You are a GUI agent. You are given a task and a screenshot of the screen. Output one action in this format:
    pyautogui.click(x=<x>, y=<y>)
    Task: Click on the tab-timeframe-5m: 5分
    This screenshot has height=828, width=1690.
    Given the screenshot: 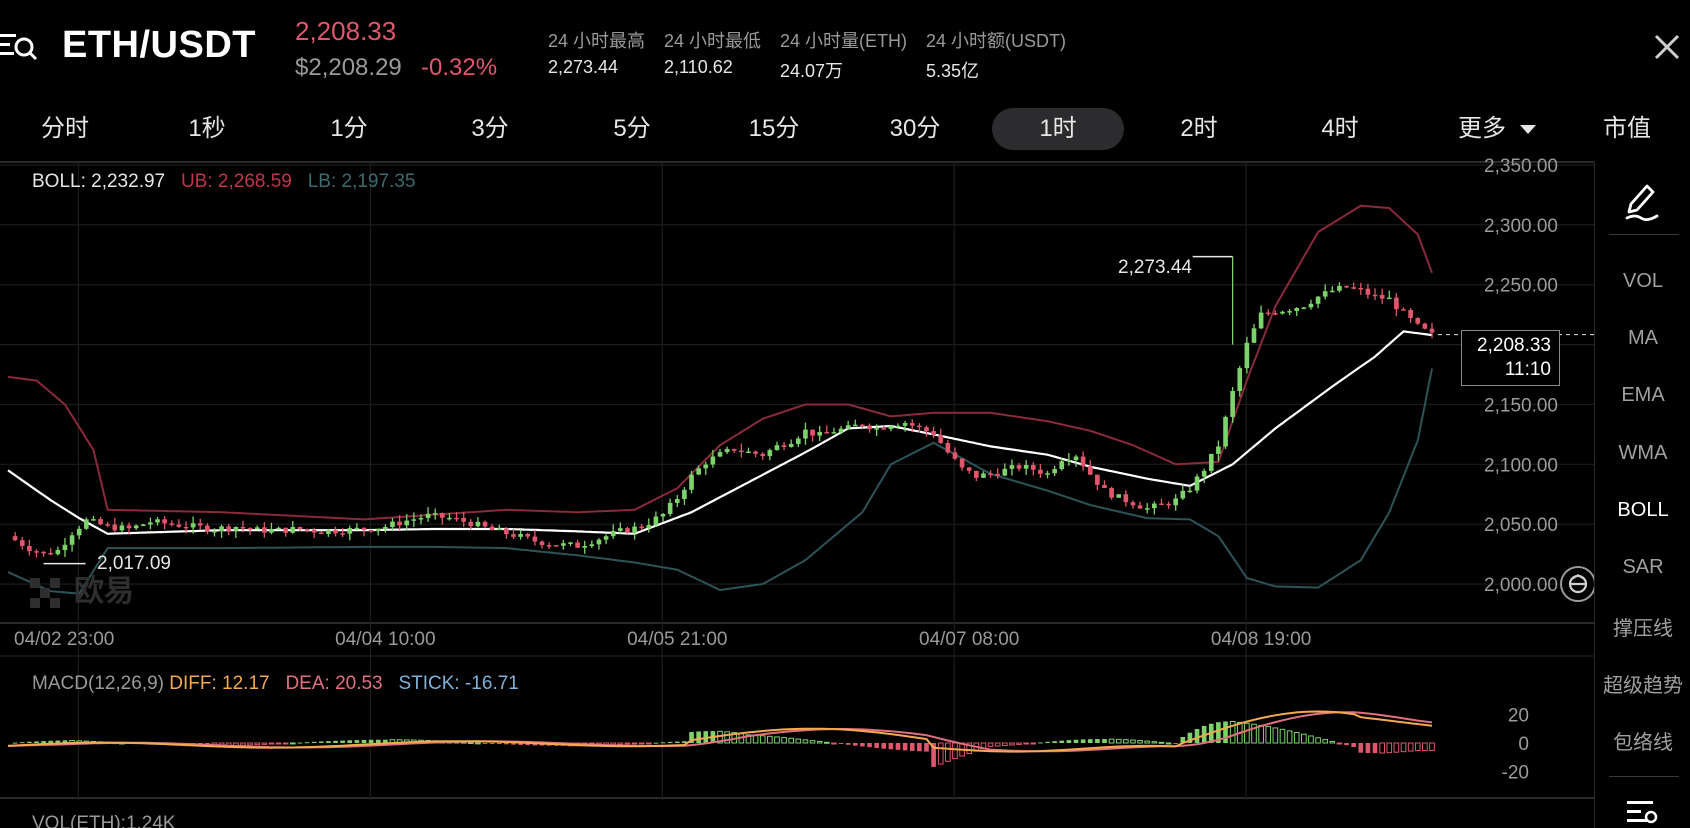 What is the action you would take?
    pyautogui.click(x=632, y=128)
    